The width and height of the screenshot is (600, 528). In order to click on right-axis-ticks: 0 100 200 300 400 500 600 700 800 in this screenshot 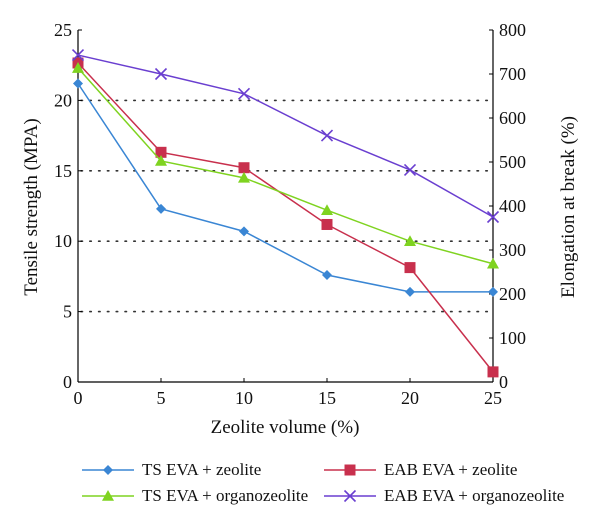, I will do `click(507, 206)`.